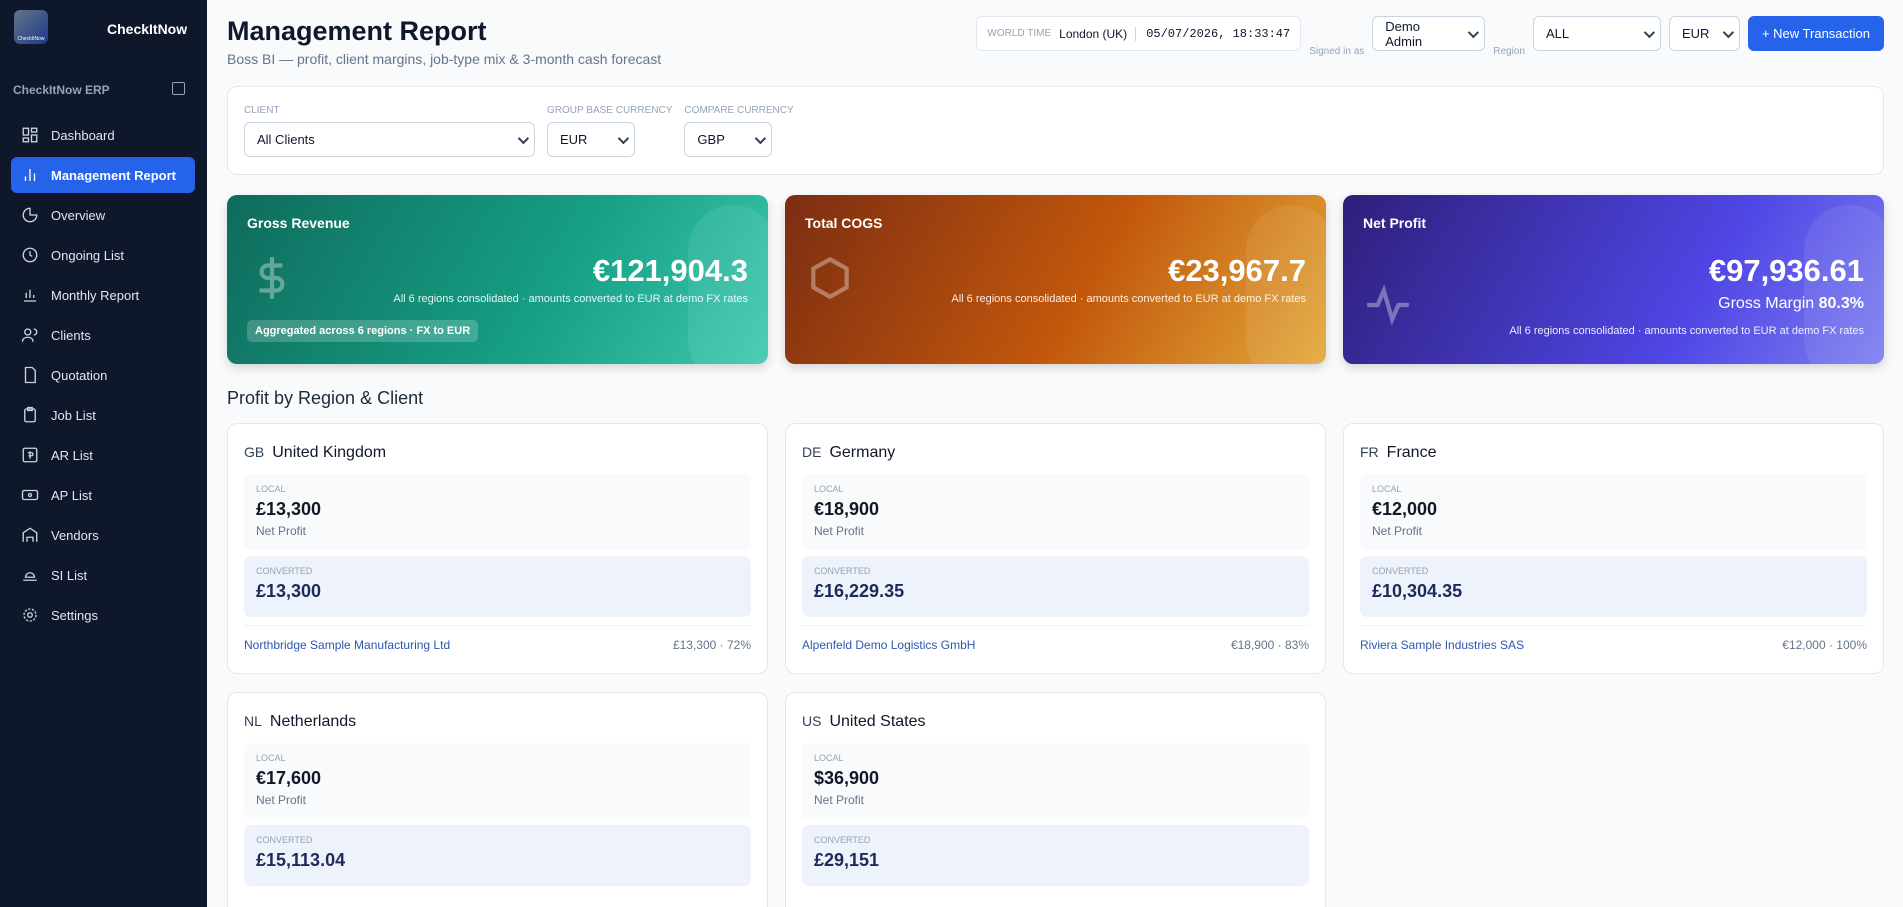  I want to click on client-link: Northbridge Sample Manufacturing Ltd, so click(347, 645).